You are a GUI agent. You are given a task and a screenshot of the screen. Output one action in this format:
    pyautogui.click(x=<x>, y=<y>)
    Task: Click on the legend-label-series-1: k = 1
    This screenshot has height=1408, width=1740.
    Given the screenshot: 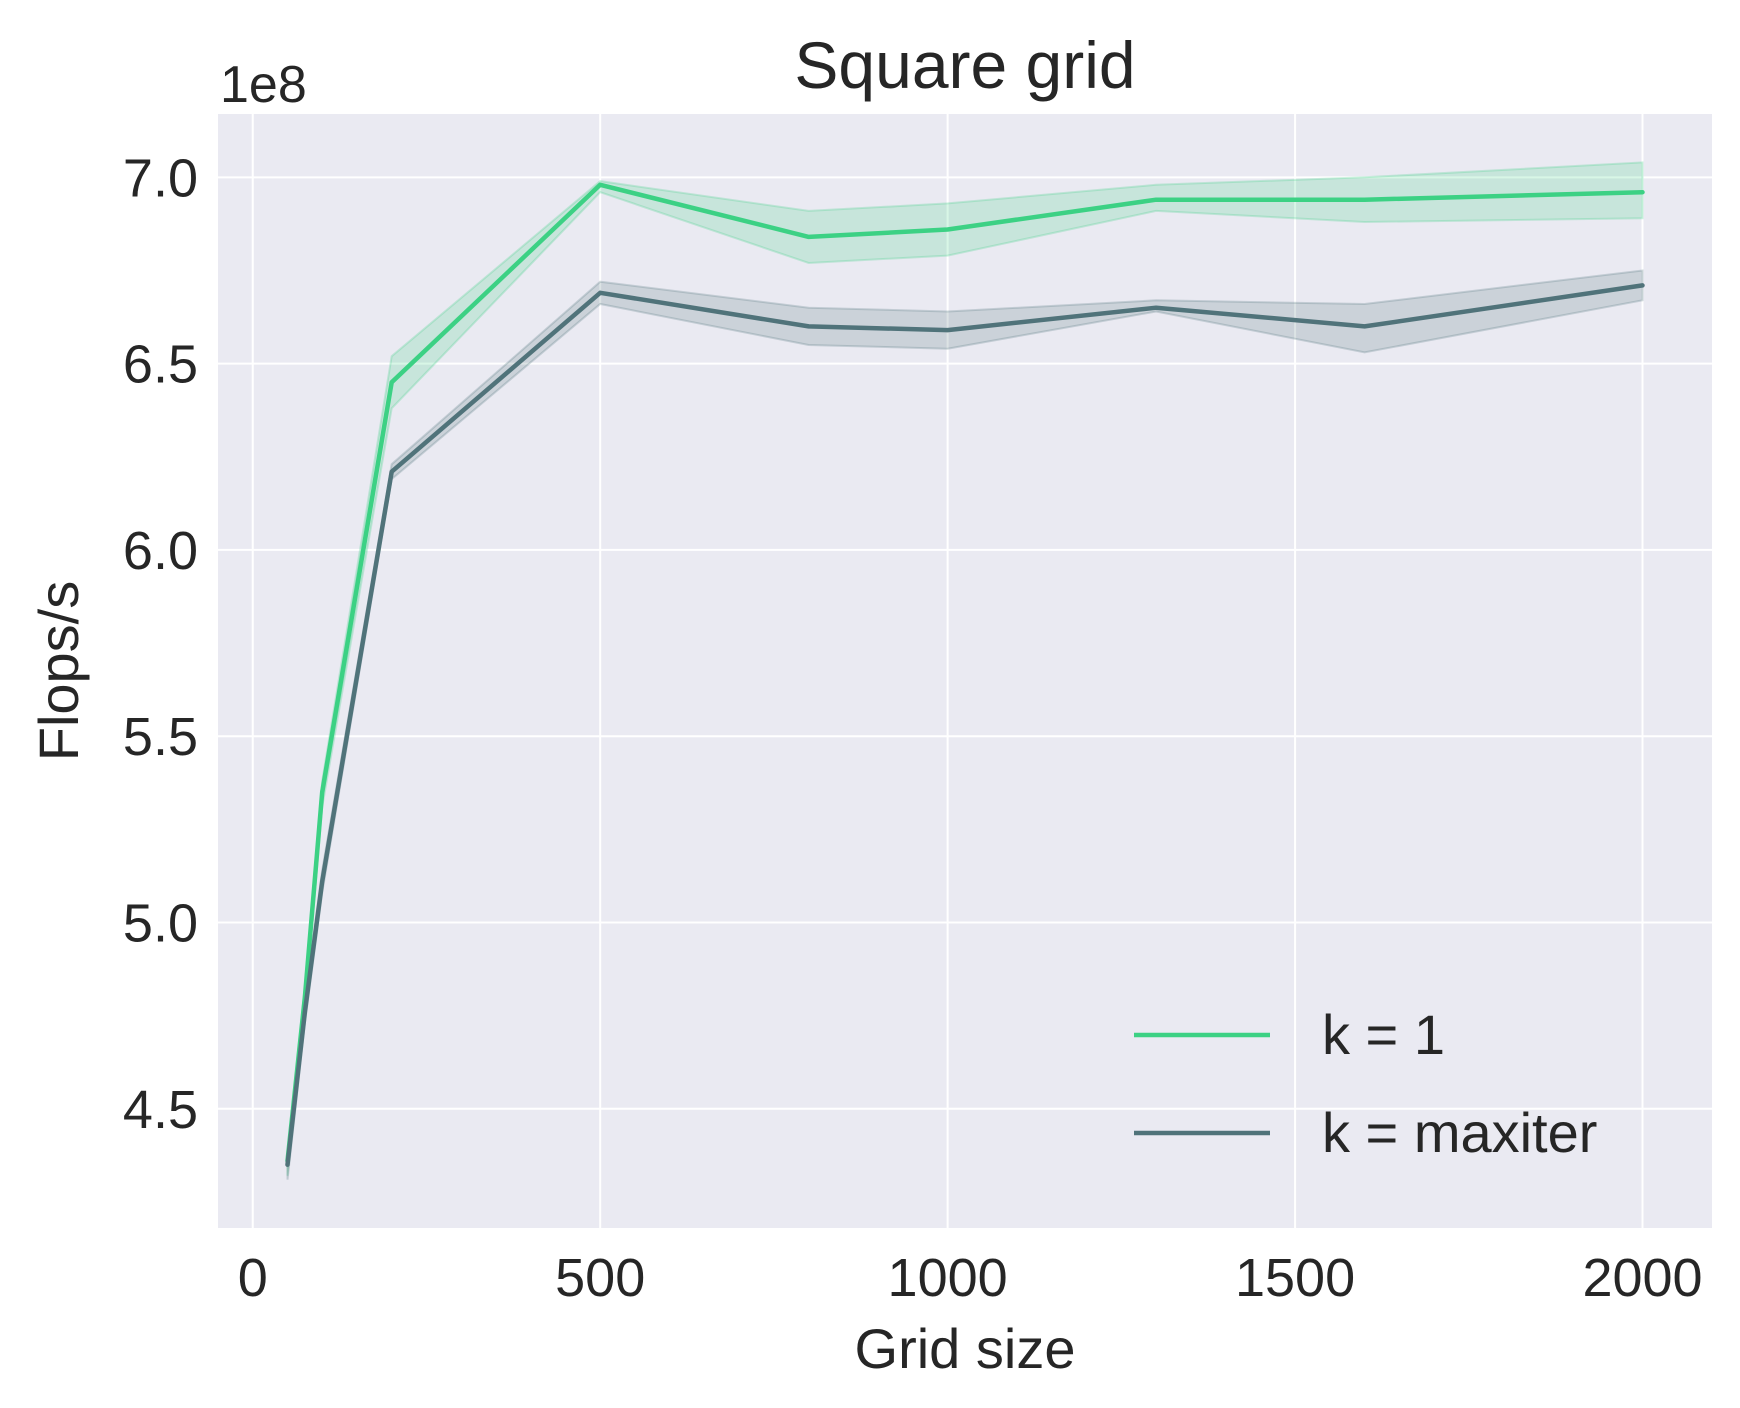 What is the action you would take?
    pyautogui.click(x=1383, y=1034)
    